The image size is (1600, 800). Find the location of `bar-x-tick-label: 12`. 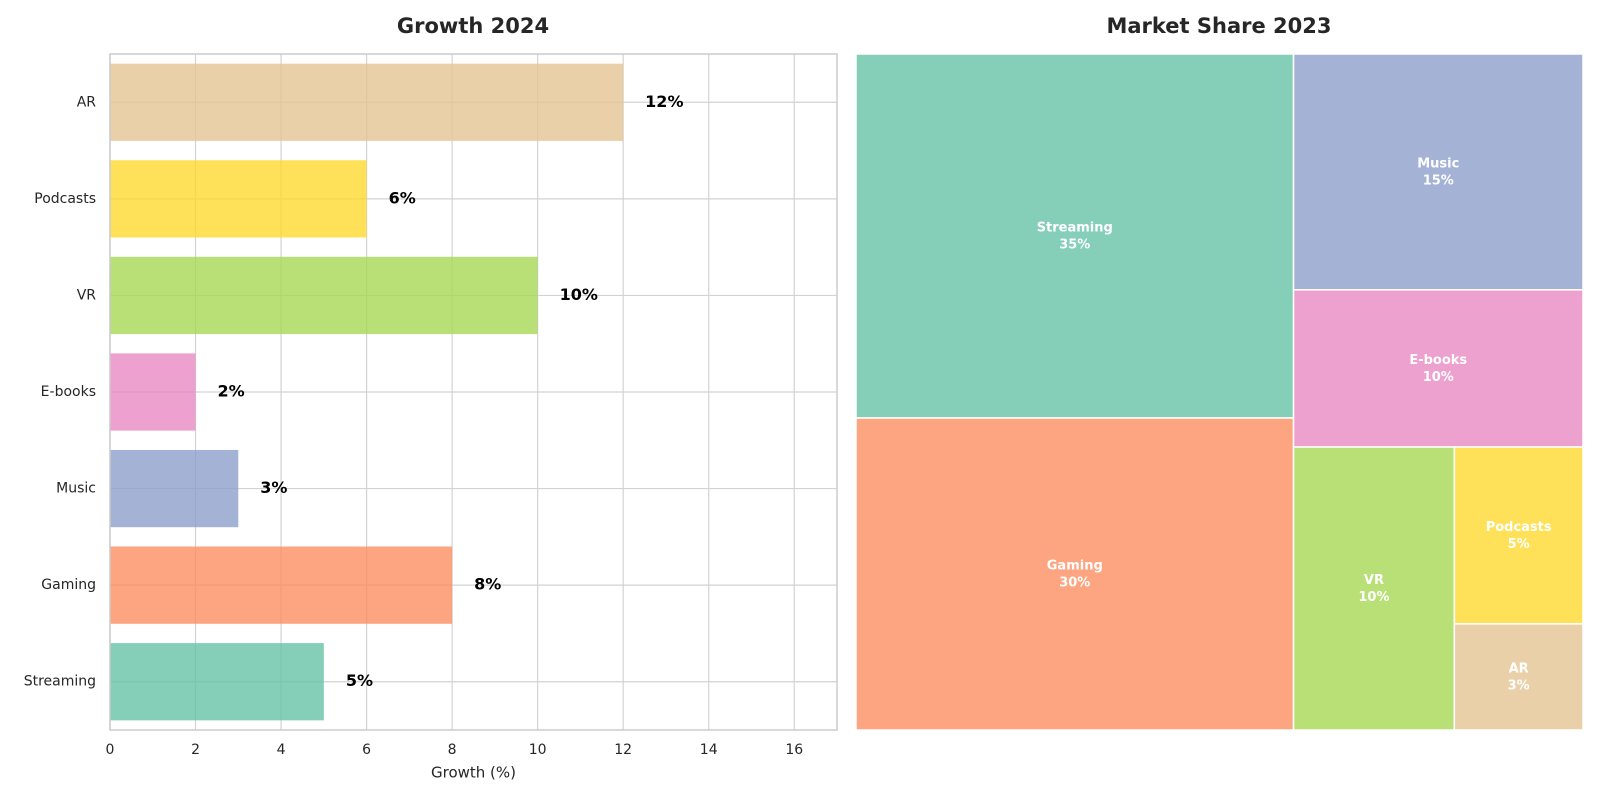

bar-x-tick-label: 12 is located at coordinates (623, 750).